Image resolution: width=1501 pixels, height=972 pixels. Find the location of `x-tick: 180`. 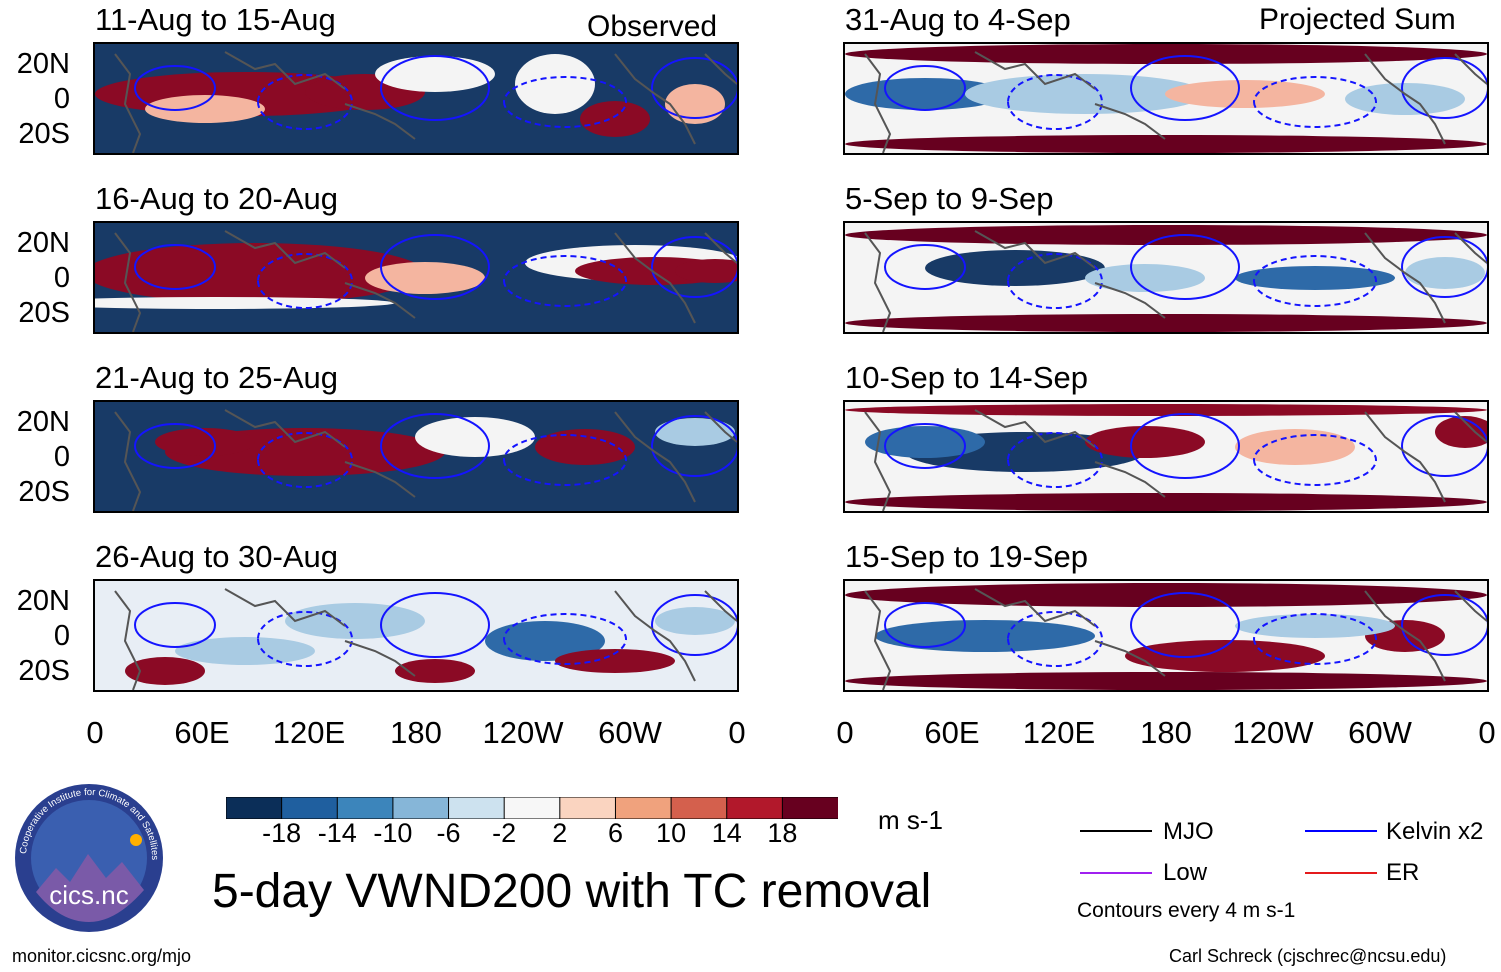

x-tick: 180 is located at coordinates (416, 732).